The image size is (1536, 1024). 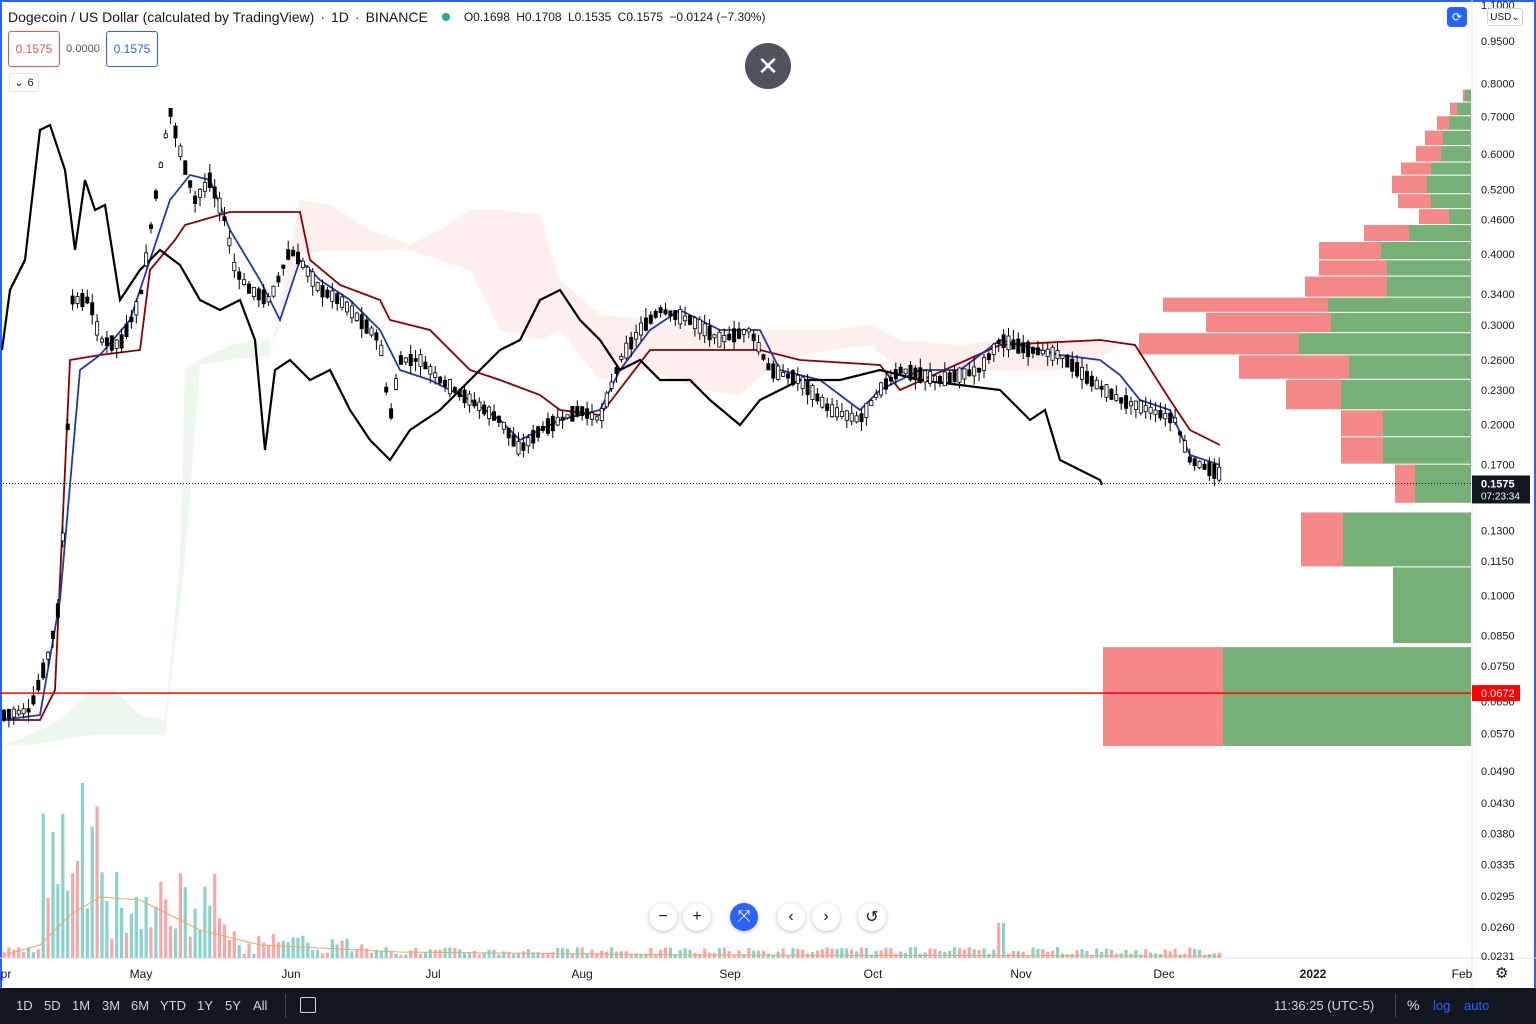 I want to click on price-tick-label: 0.0295, so click(x=1498, y=897).